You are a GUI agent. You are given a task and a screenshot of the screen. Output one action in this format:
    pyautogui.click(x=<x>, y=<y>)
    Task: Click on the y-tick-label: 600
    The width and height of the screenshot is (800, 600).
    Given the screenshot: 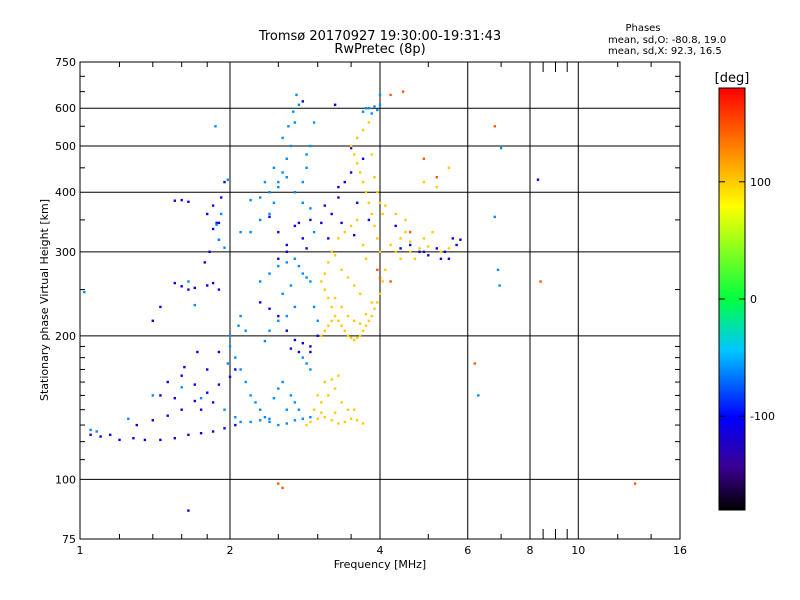 What is the action you would take?
    pyautogui.click(x=65, y=108)
    